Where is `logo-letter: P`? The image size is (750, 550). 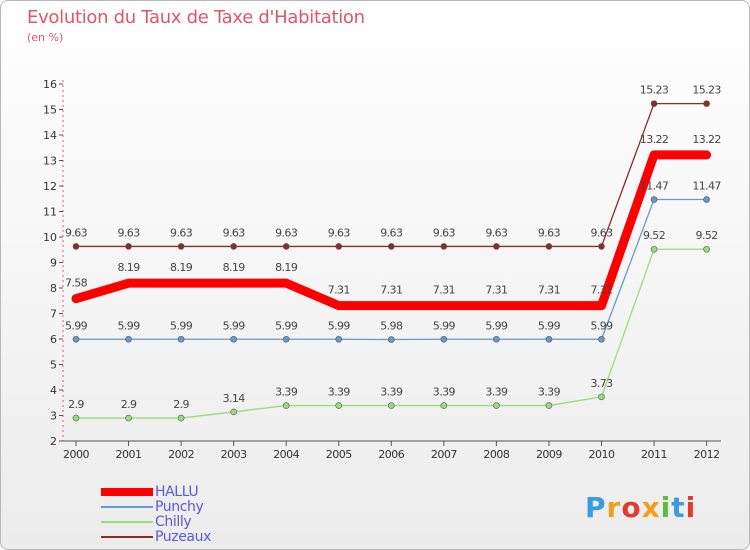
logo-letter: P is located at coordinates (596, 507).